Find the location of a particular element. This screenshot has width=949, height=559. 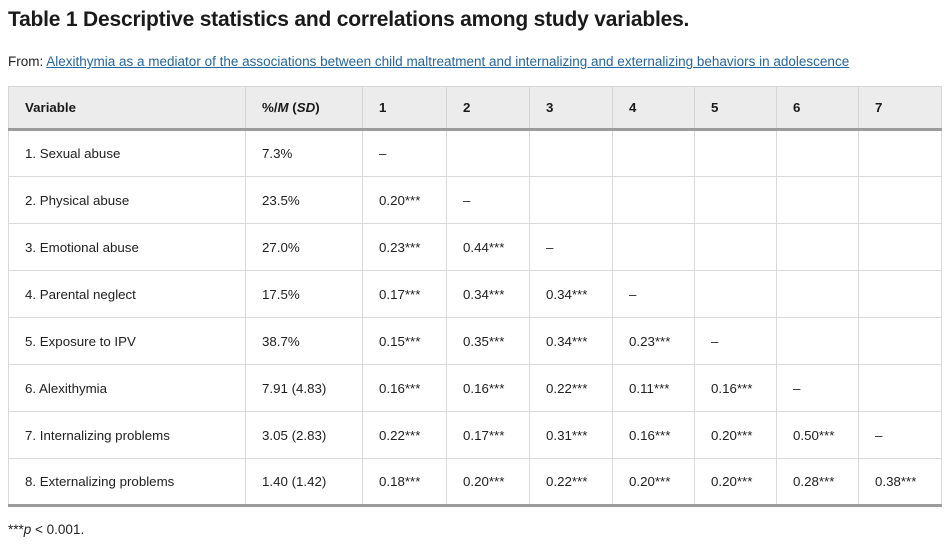

table-row: 1. Sexual abuse 7.3% – is located at coordinates (475, 153).